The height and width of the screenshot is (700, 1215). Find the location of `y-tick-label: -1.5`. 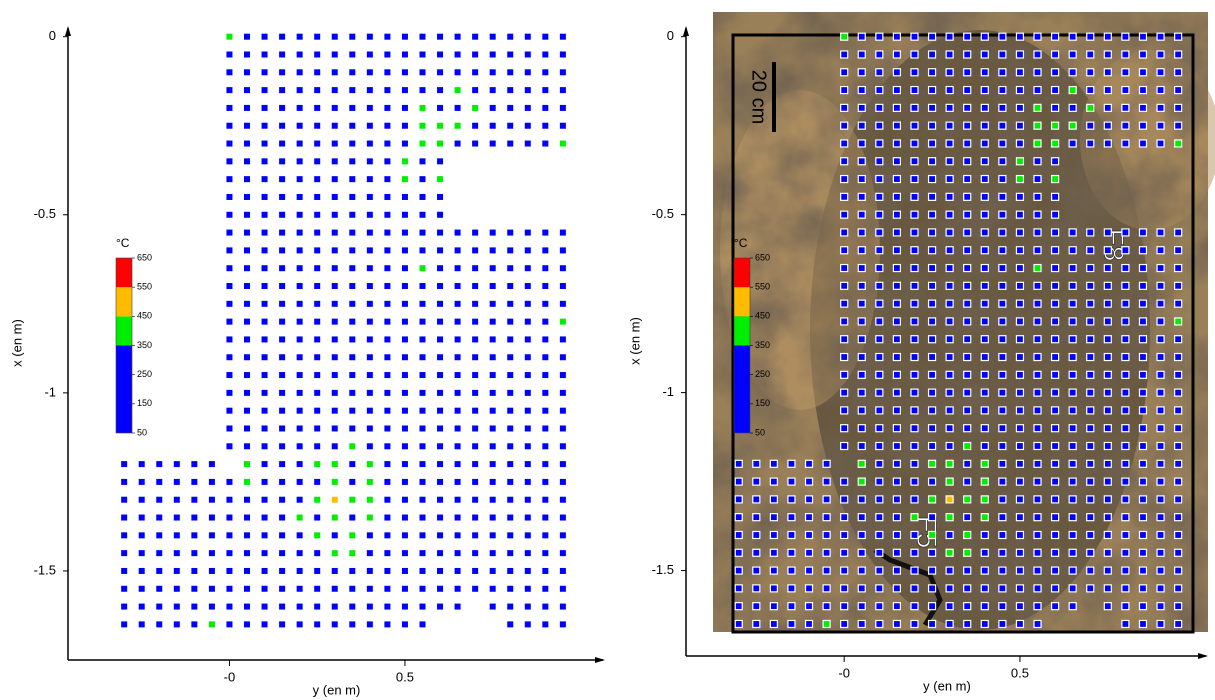

y-tick-label: -1.5 is located at coordinates (45, 569).